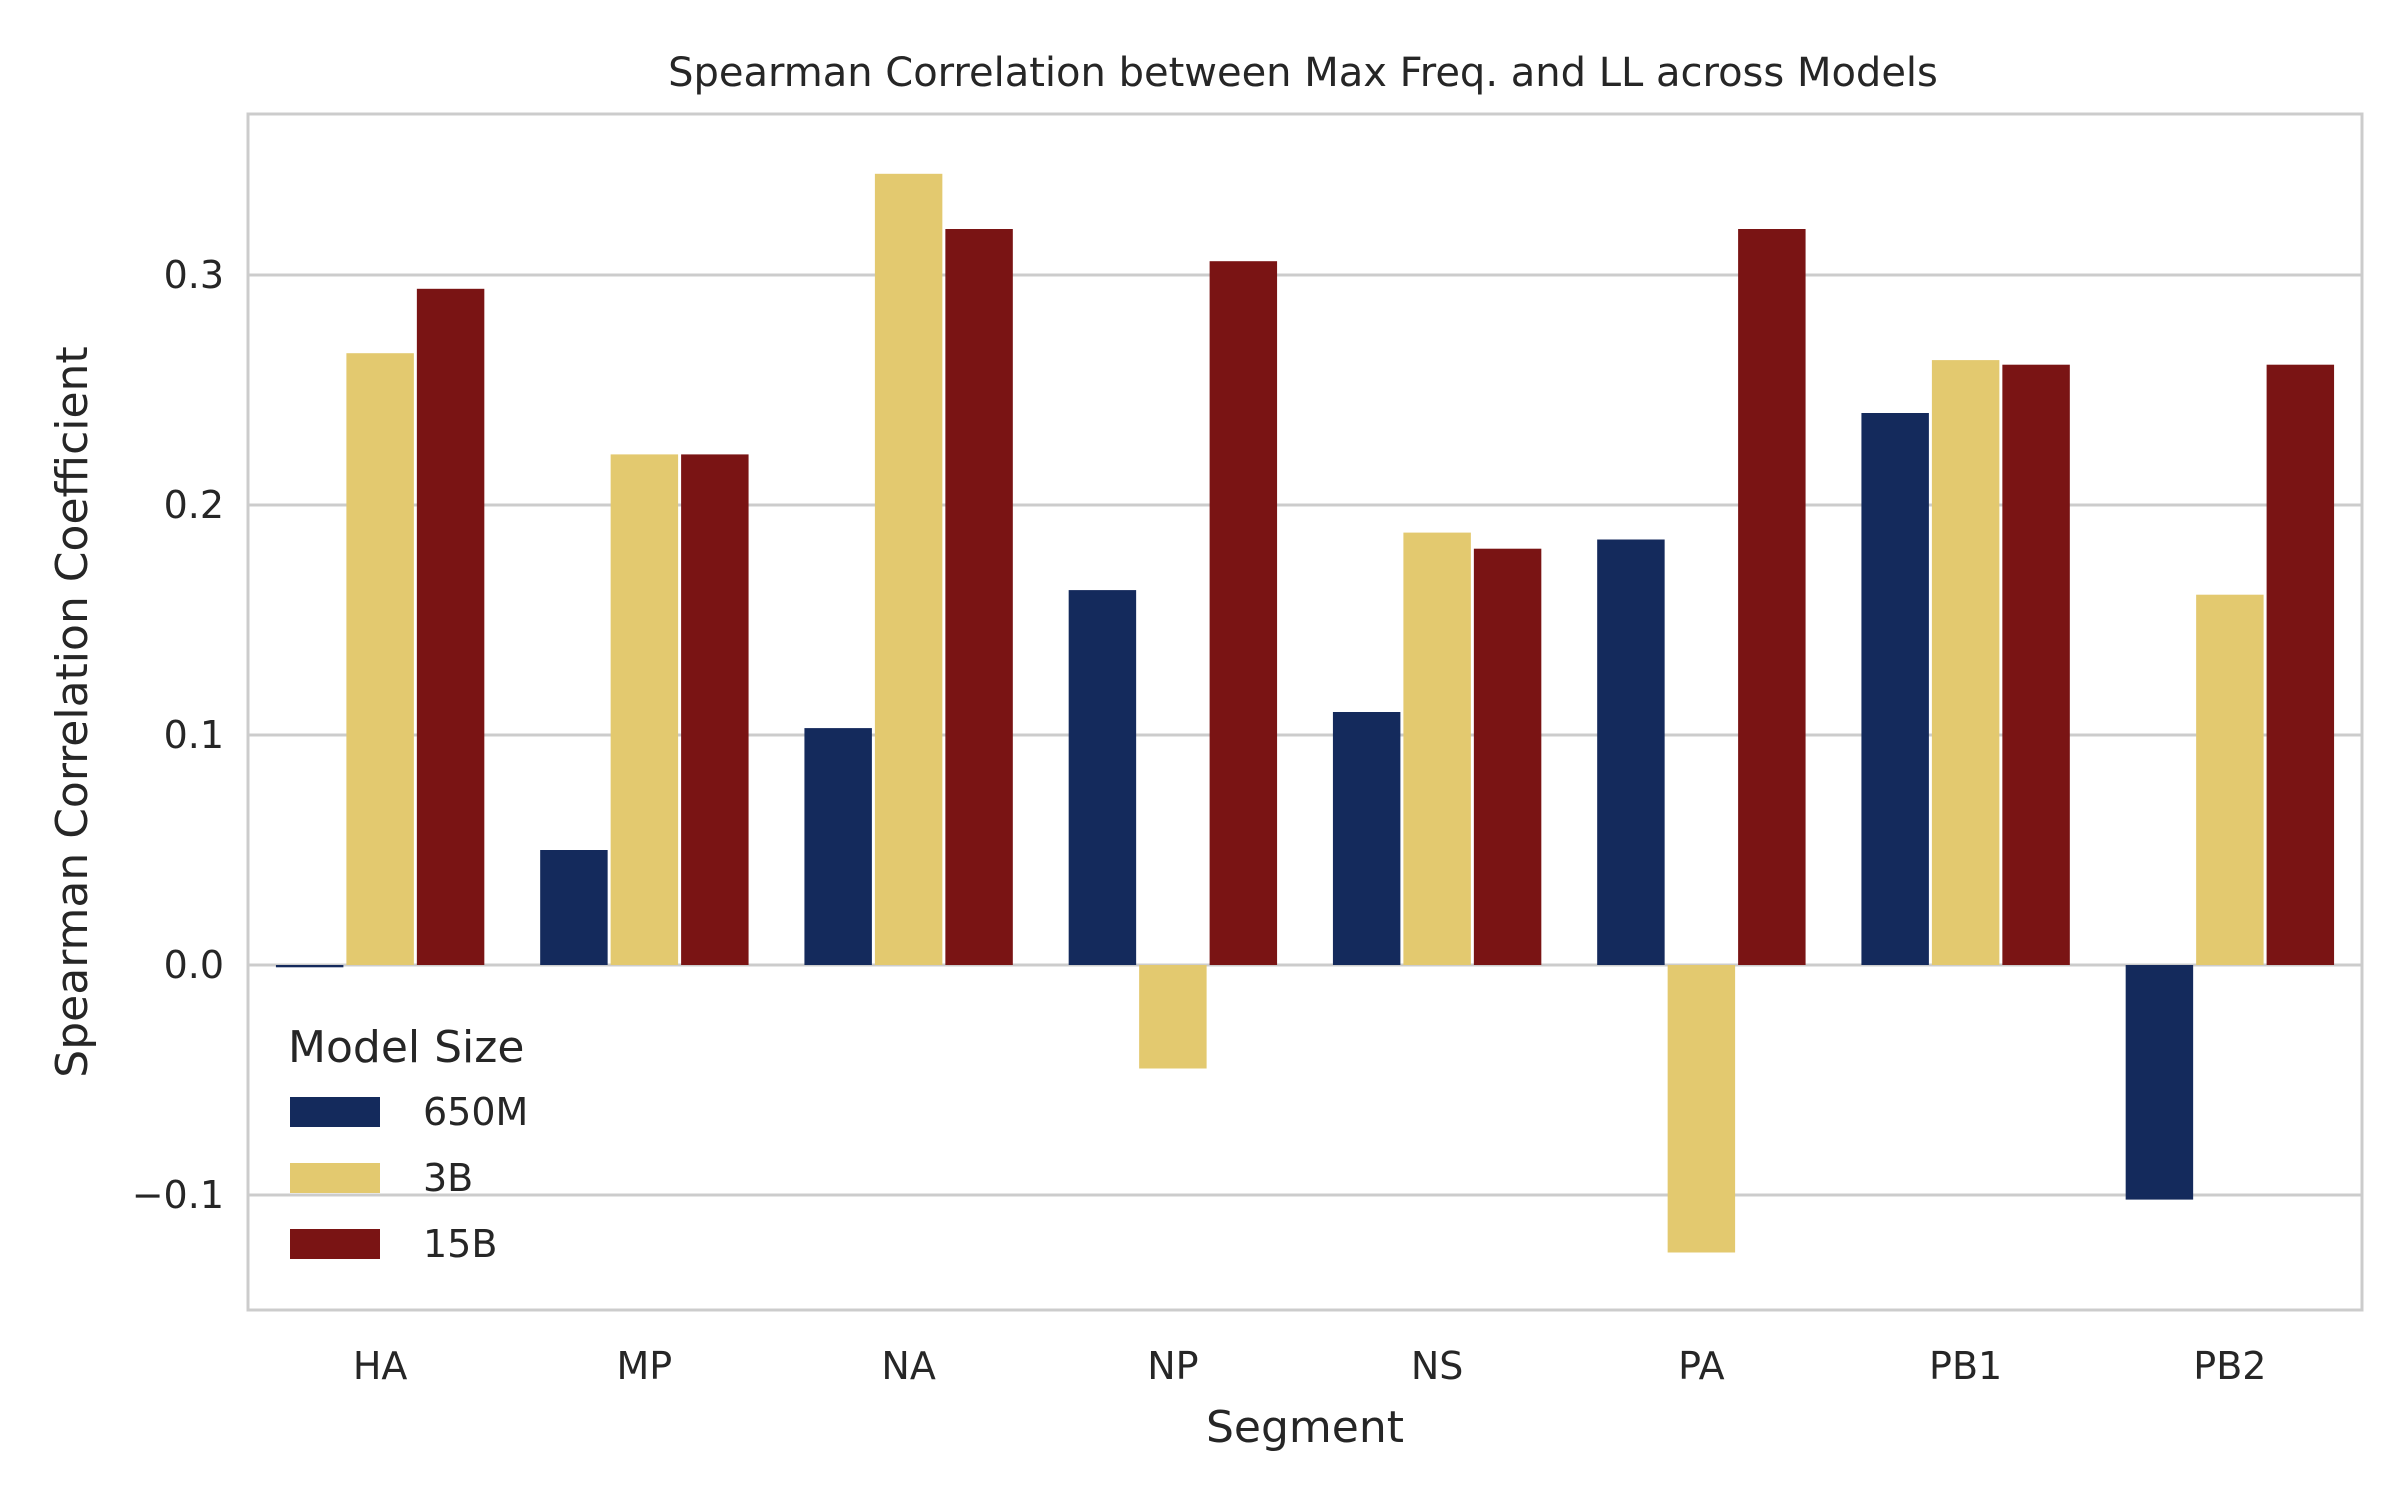 This screenshot has height=1500, width=2400. I want to click on legend-swatch-15b, so click(335, 1244).